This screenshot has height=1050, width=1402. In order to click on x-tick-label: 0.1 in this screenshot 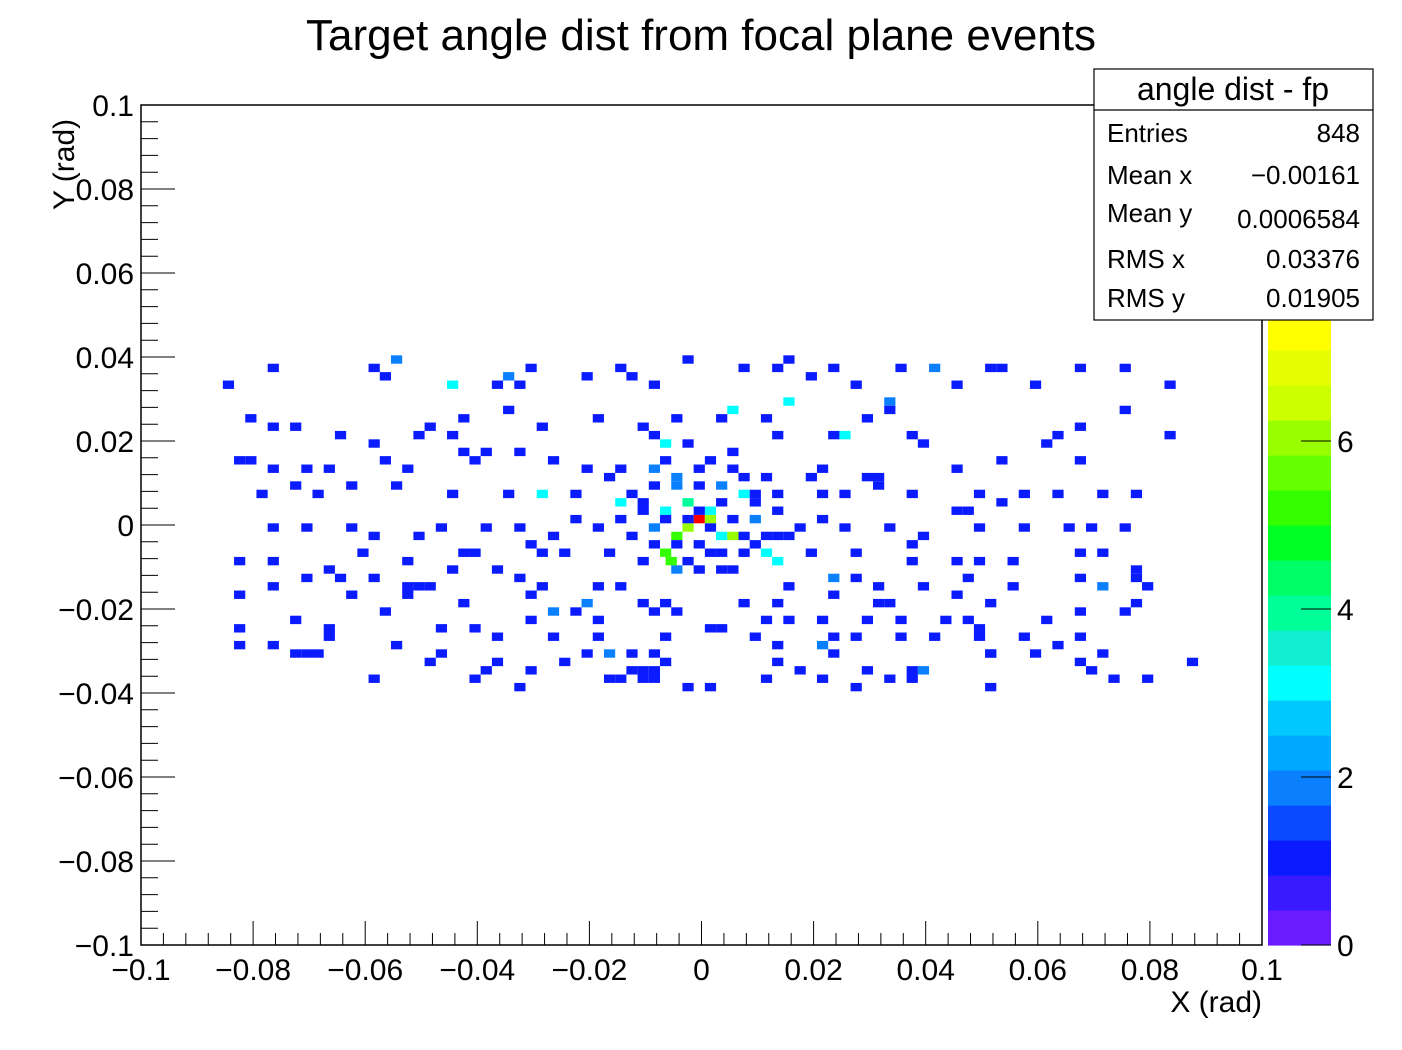, I will do `click(1262, 970)`.